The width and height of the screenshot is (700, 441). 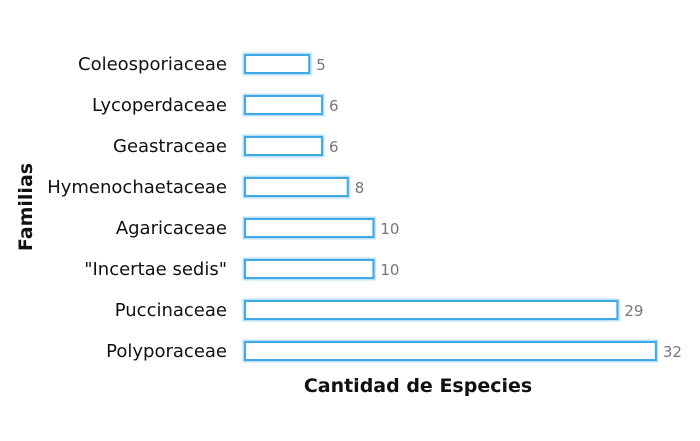 I want to click on value-label: 29, so click(x=633, y=311).